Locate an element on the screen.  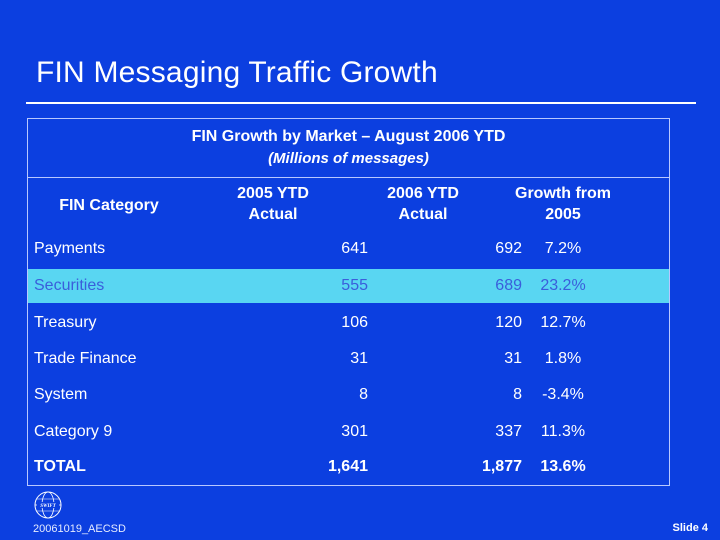
row-2006-value: 692 is located at coordinates (508, 248).